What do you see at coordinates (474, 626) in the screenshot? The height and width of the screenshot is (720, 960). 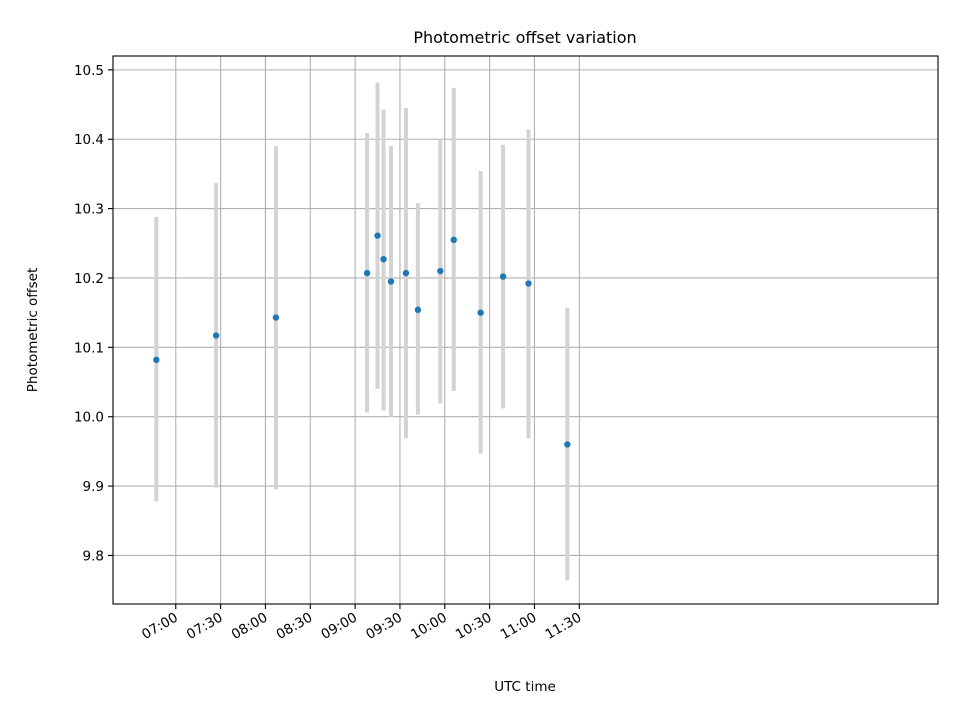 I see `x-tick-label: 10:30` at bounding box center [474, 626].